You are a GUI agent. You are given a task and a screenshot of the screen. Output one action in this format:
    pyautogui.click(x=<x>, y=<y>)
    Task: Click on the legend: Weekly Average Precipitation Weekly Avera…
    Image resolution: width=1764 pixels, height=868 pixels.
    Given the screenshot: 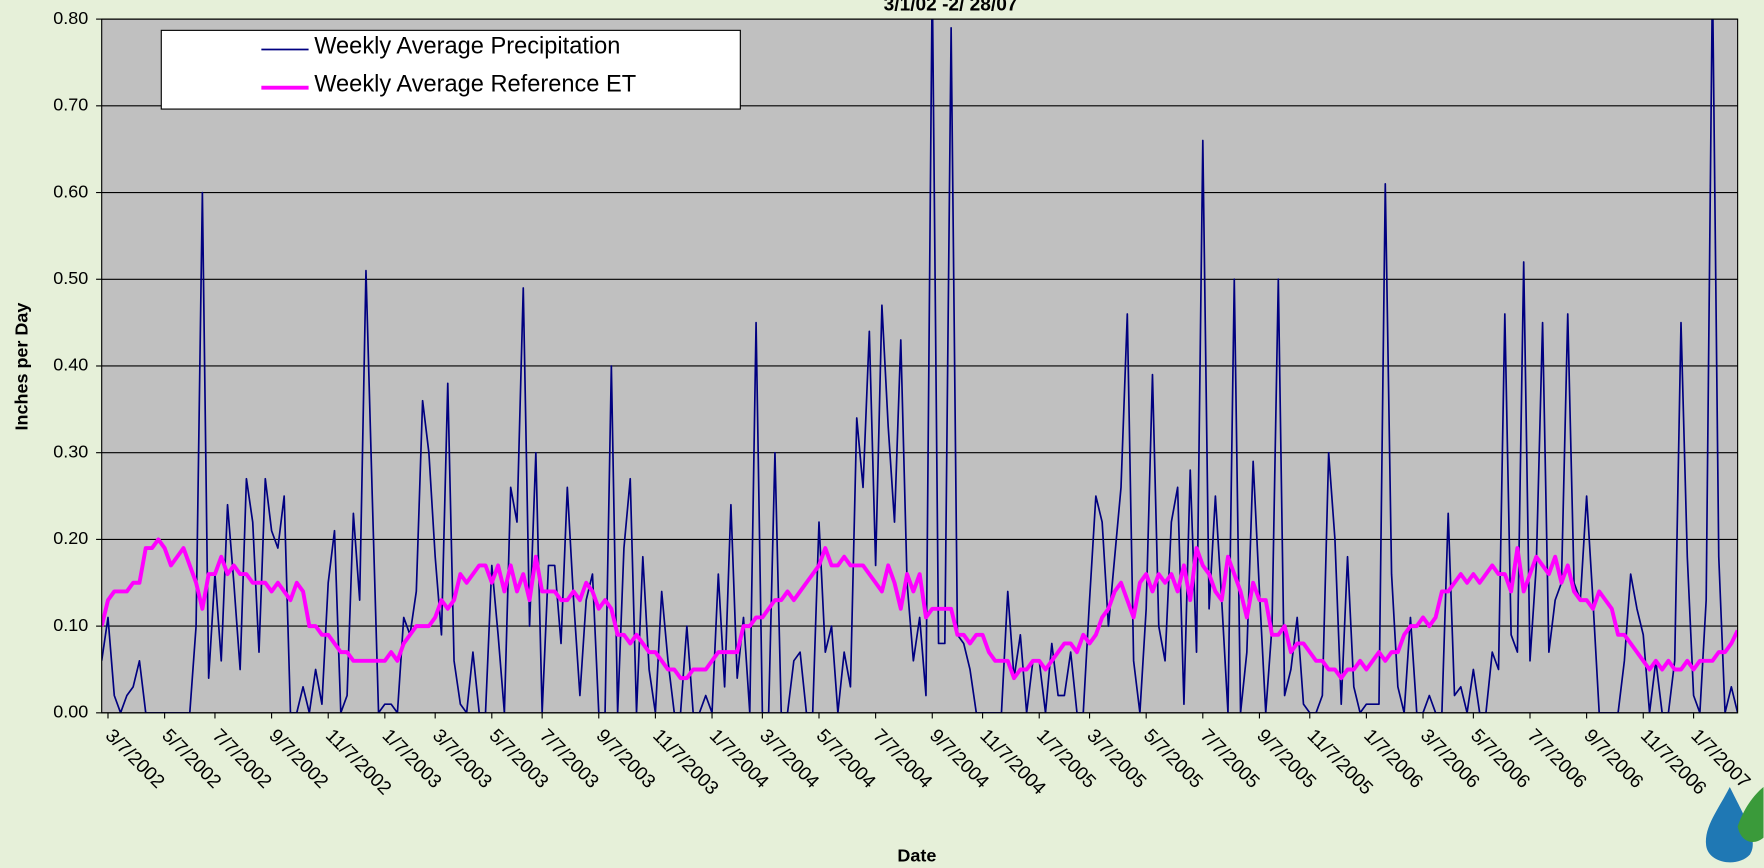 What is the action you would take?
    pyautogui.click(x=450, y=69)
    